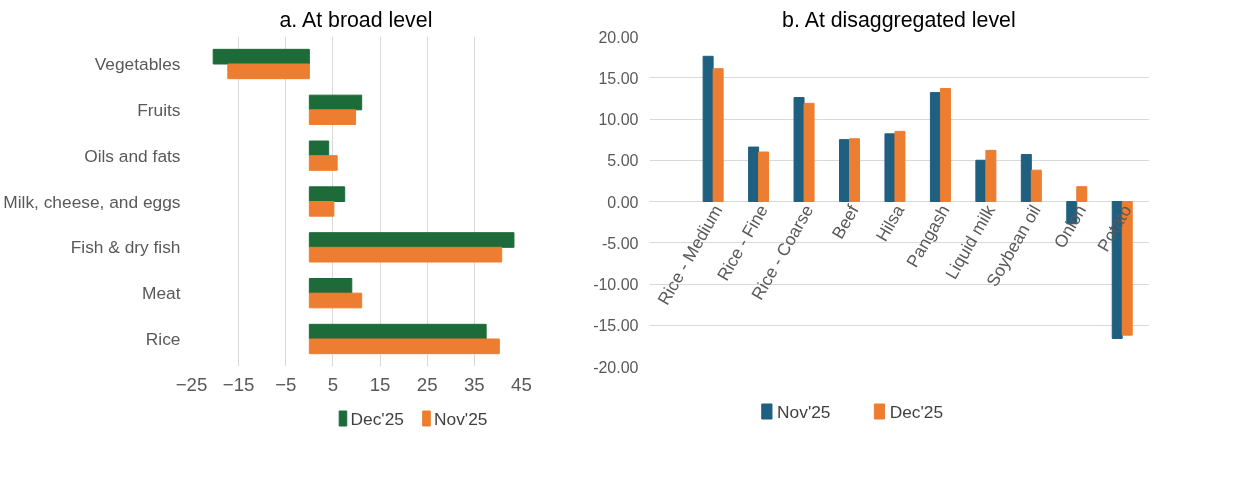 The width and height of the screenshot is (1238, 502). Describe the element at coordinates (618, 119) in the screenshot. I see `y-tick-label: 10.00` at that location.